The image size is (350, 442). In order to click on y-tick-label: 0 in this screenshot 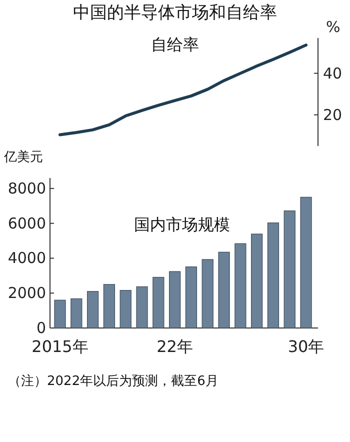, I will do `click(41, 328)`.